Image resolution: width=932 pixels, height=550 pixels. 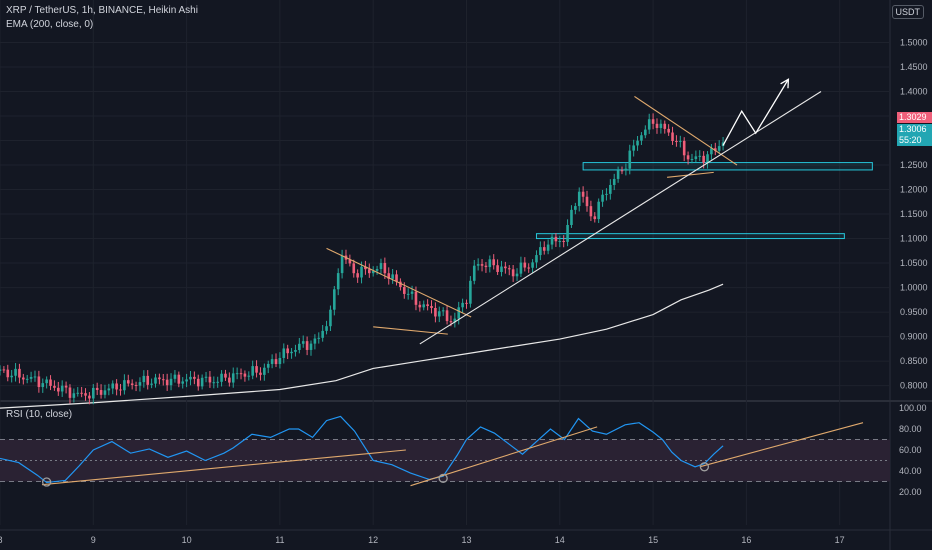 What do you see at coordinates (914, 386) in the screenshot?
I see `price-tick-label: 0.8000` at bounding box center [914, 386].